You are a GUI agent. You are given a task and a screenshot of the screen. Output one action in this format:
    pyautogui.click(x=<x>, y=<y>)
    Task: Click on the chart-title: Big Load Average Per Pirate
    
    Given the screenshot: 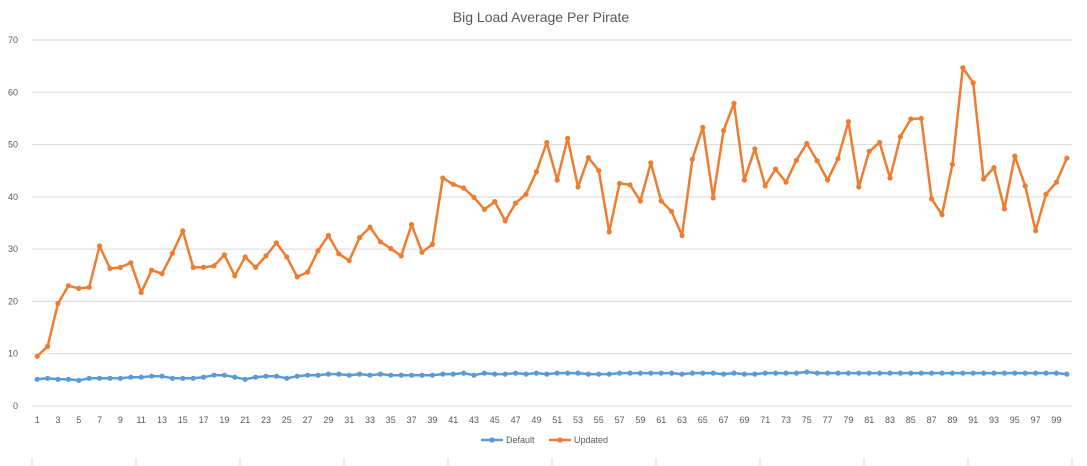 What is the action you would take?
    pyautogui.click(x=541, y=17)
    